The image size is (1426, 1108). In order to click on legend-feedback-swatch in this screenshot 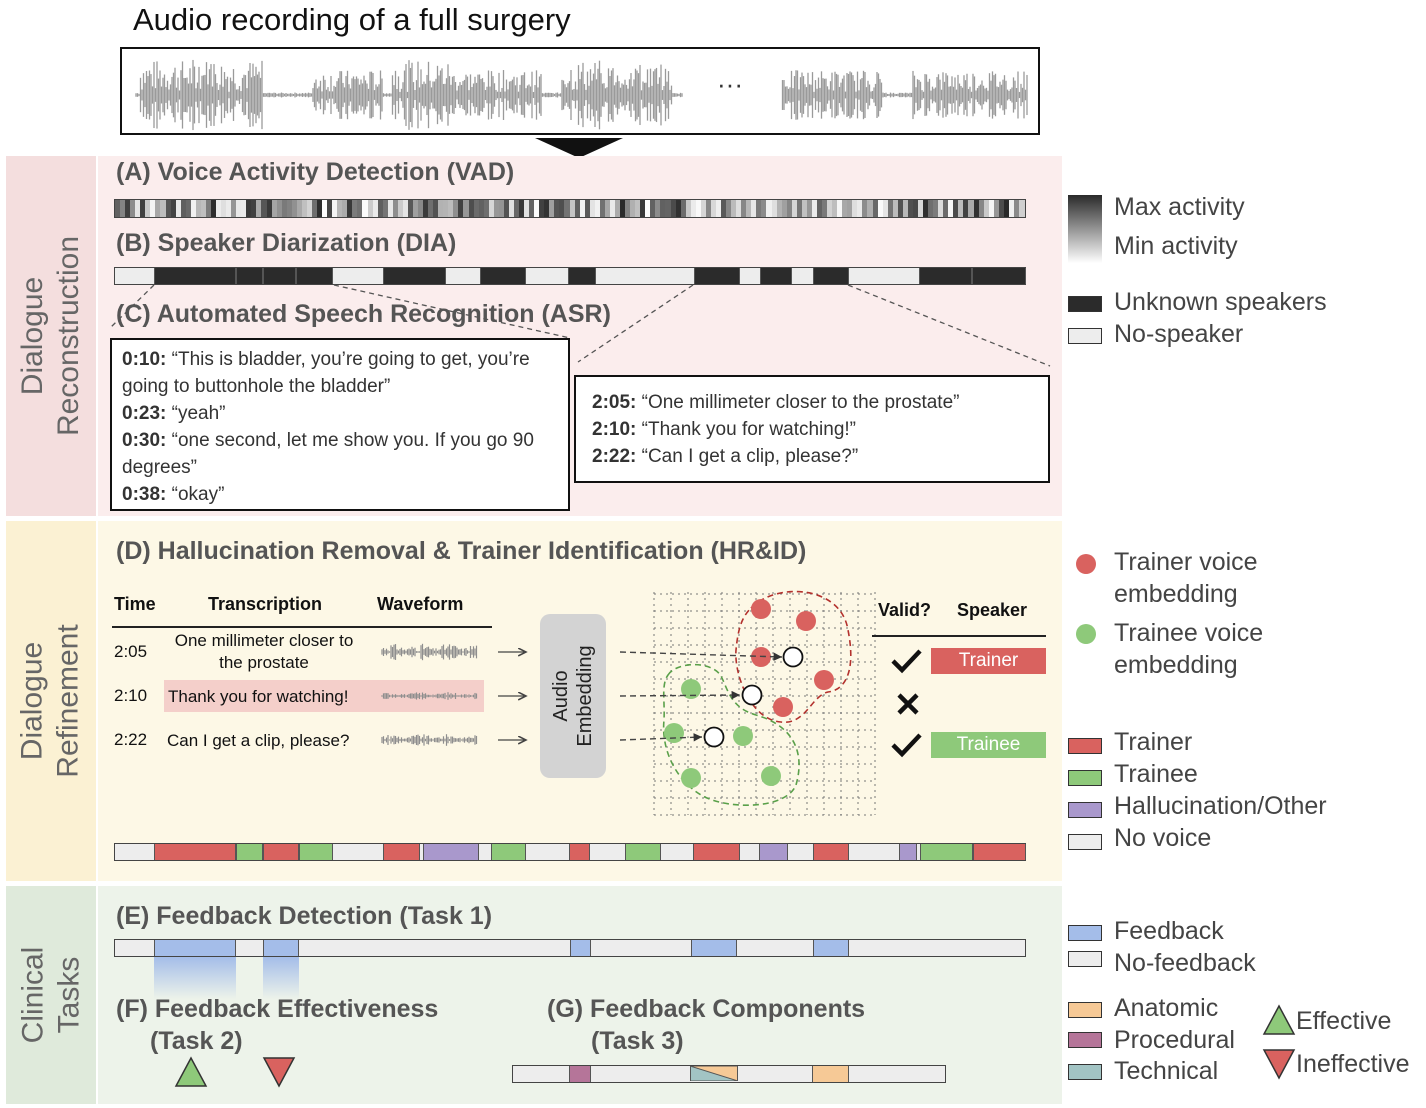, I will do `click(1085, 933)`.